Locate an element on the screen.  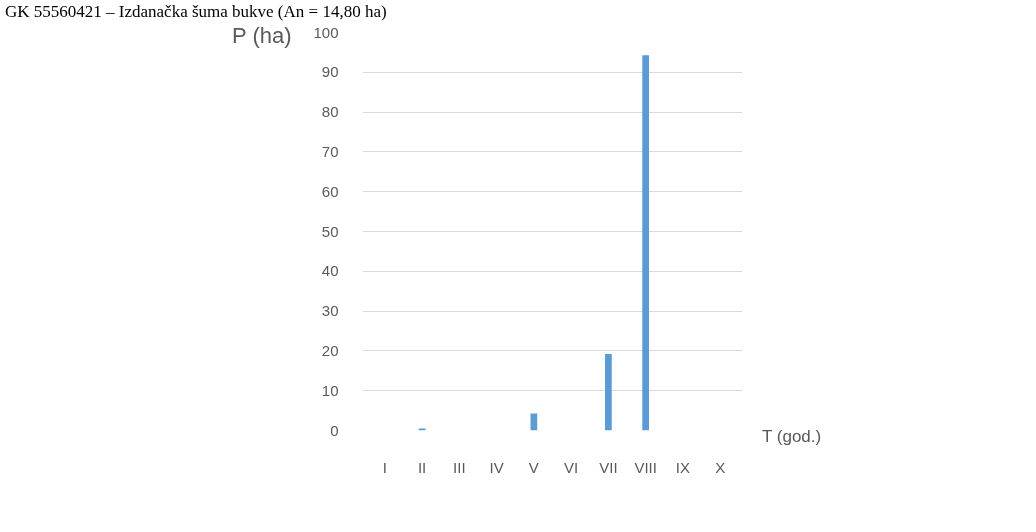
y-tick-label: 90 is located at coordinates (330, 72).